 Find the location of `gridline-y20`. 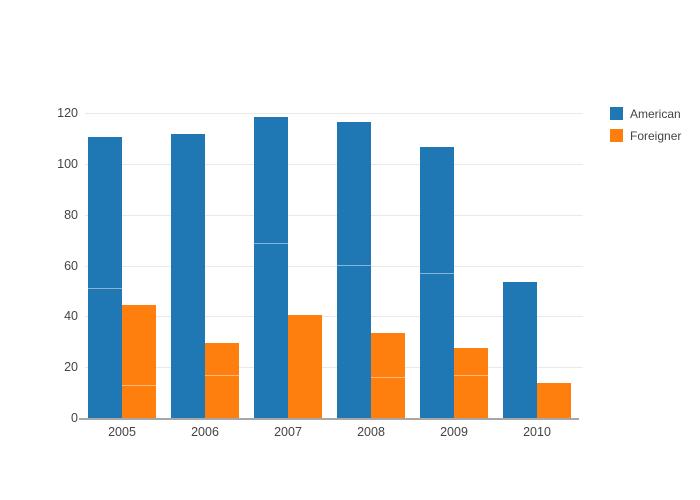

gridline-y20 is located at coordinates (334, 368).